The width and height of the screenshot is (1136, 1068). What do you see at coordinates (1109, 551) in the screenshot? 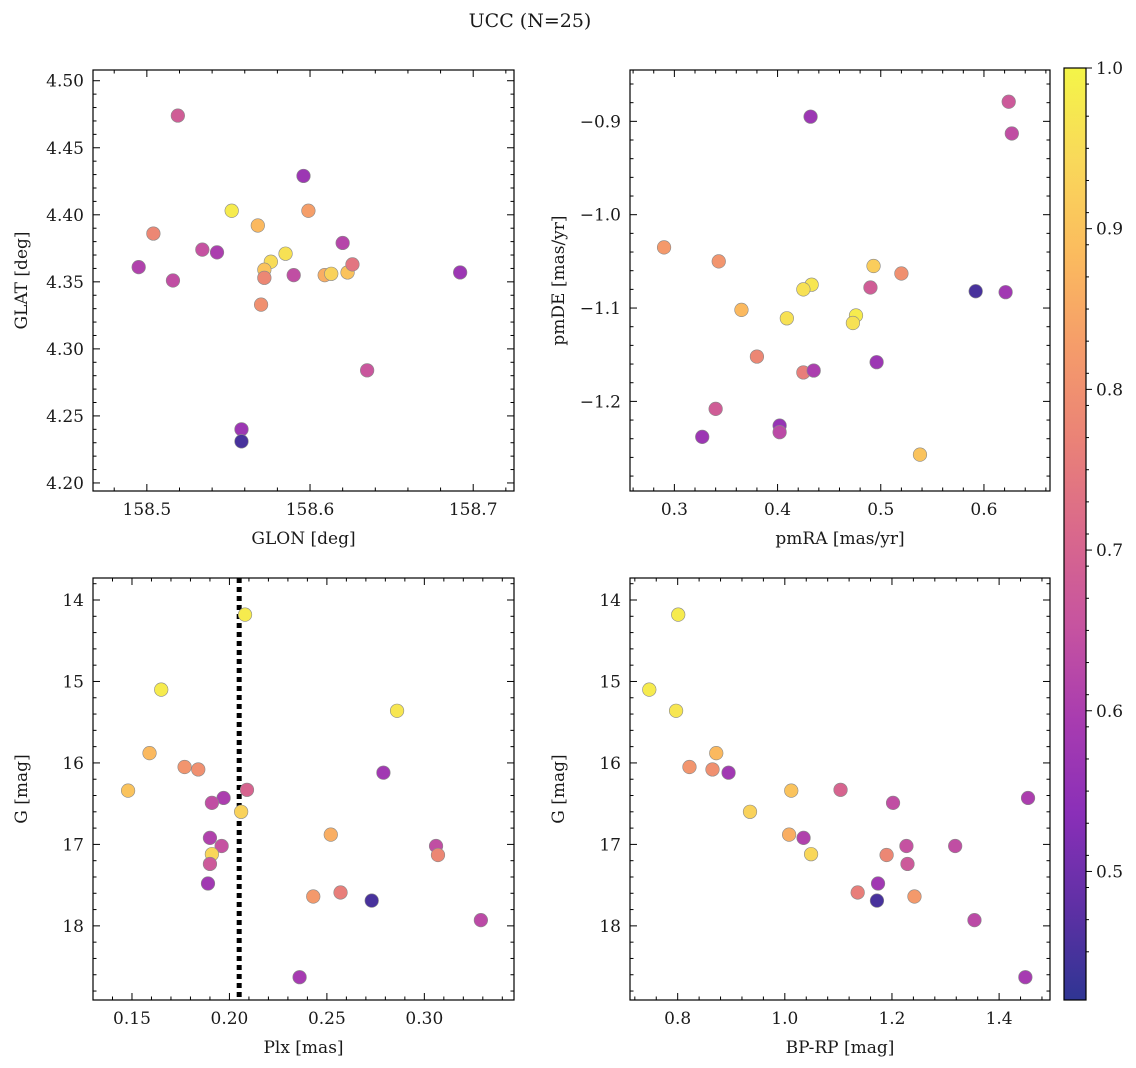
I see `colorbar-tick-label: 0.7` at bounding box center [1109, 551].